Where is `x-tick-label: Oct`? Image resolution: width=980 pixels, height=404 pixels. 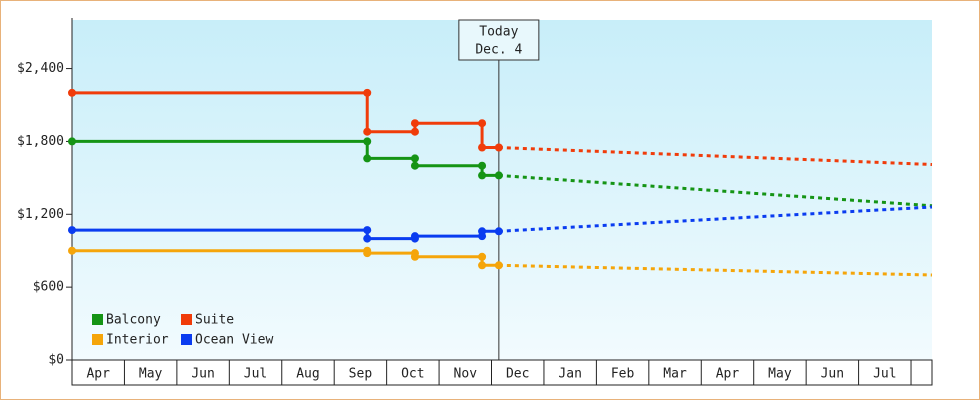 x-tick-label: Oct is located at coordinates (412, 374).